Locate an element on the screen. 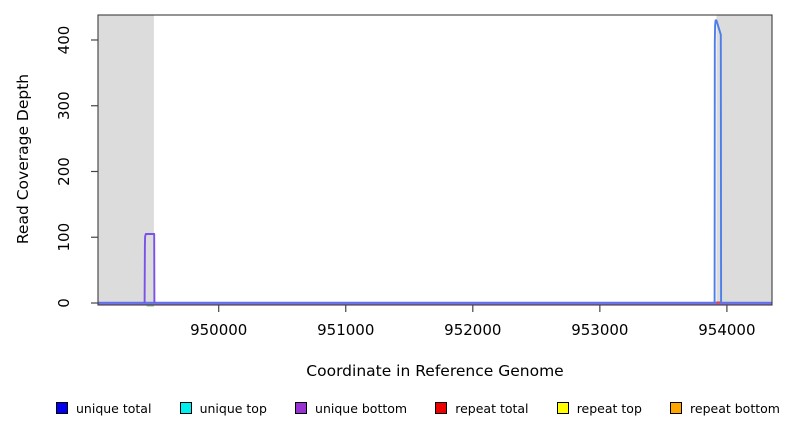 This screenshot has height=432, width=792. masked-region-right is located at coordinates (744, 159).